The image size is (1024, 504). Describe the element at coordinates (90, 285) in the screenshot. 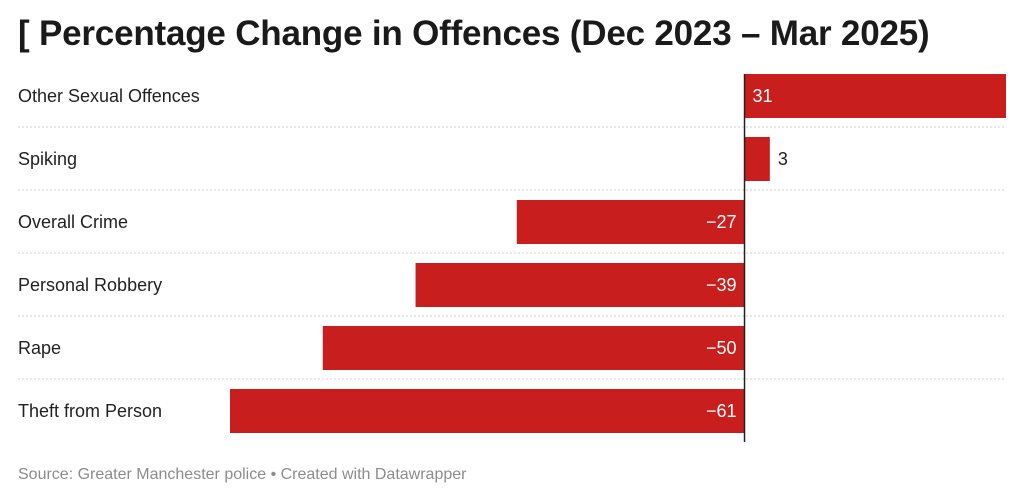

I see `category-label: Personal Robbery` at that location.